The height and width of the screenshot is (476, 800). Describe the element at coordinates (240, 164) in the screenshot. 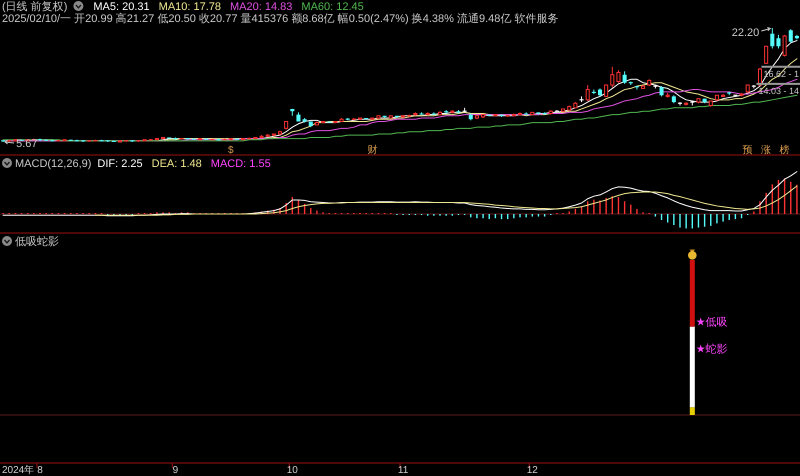

I see `text: MACD: 1.55` at that location.